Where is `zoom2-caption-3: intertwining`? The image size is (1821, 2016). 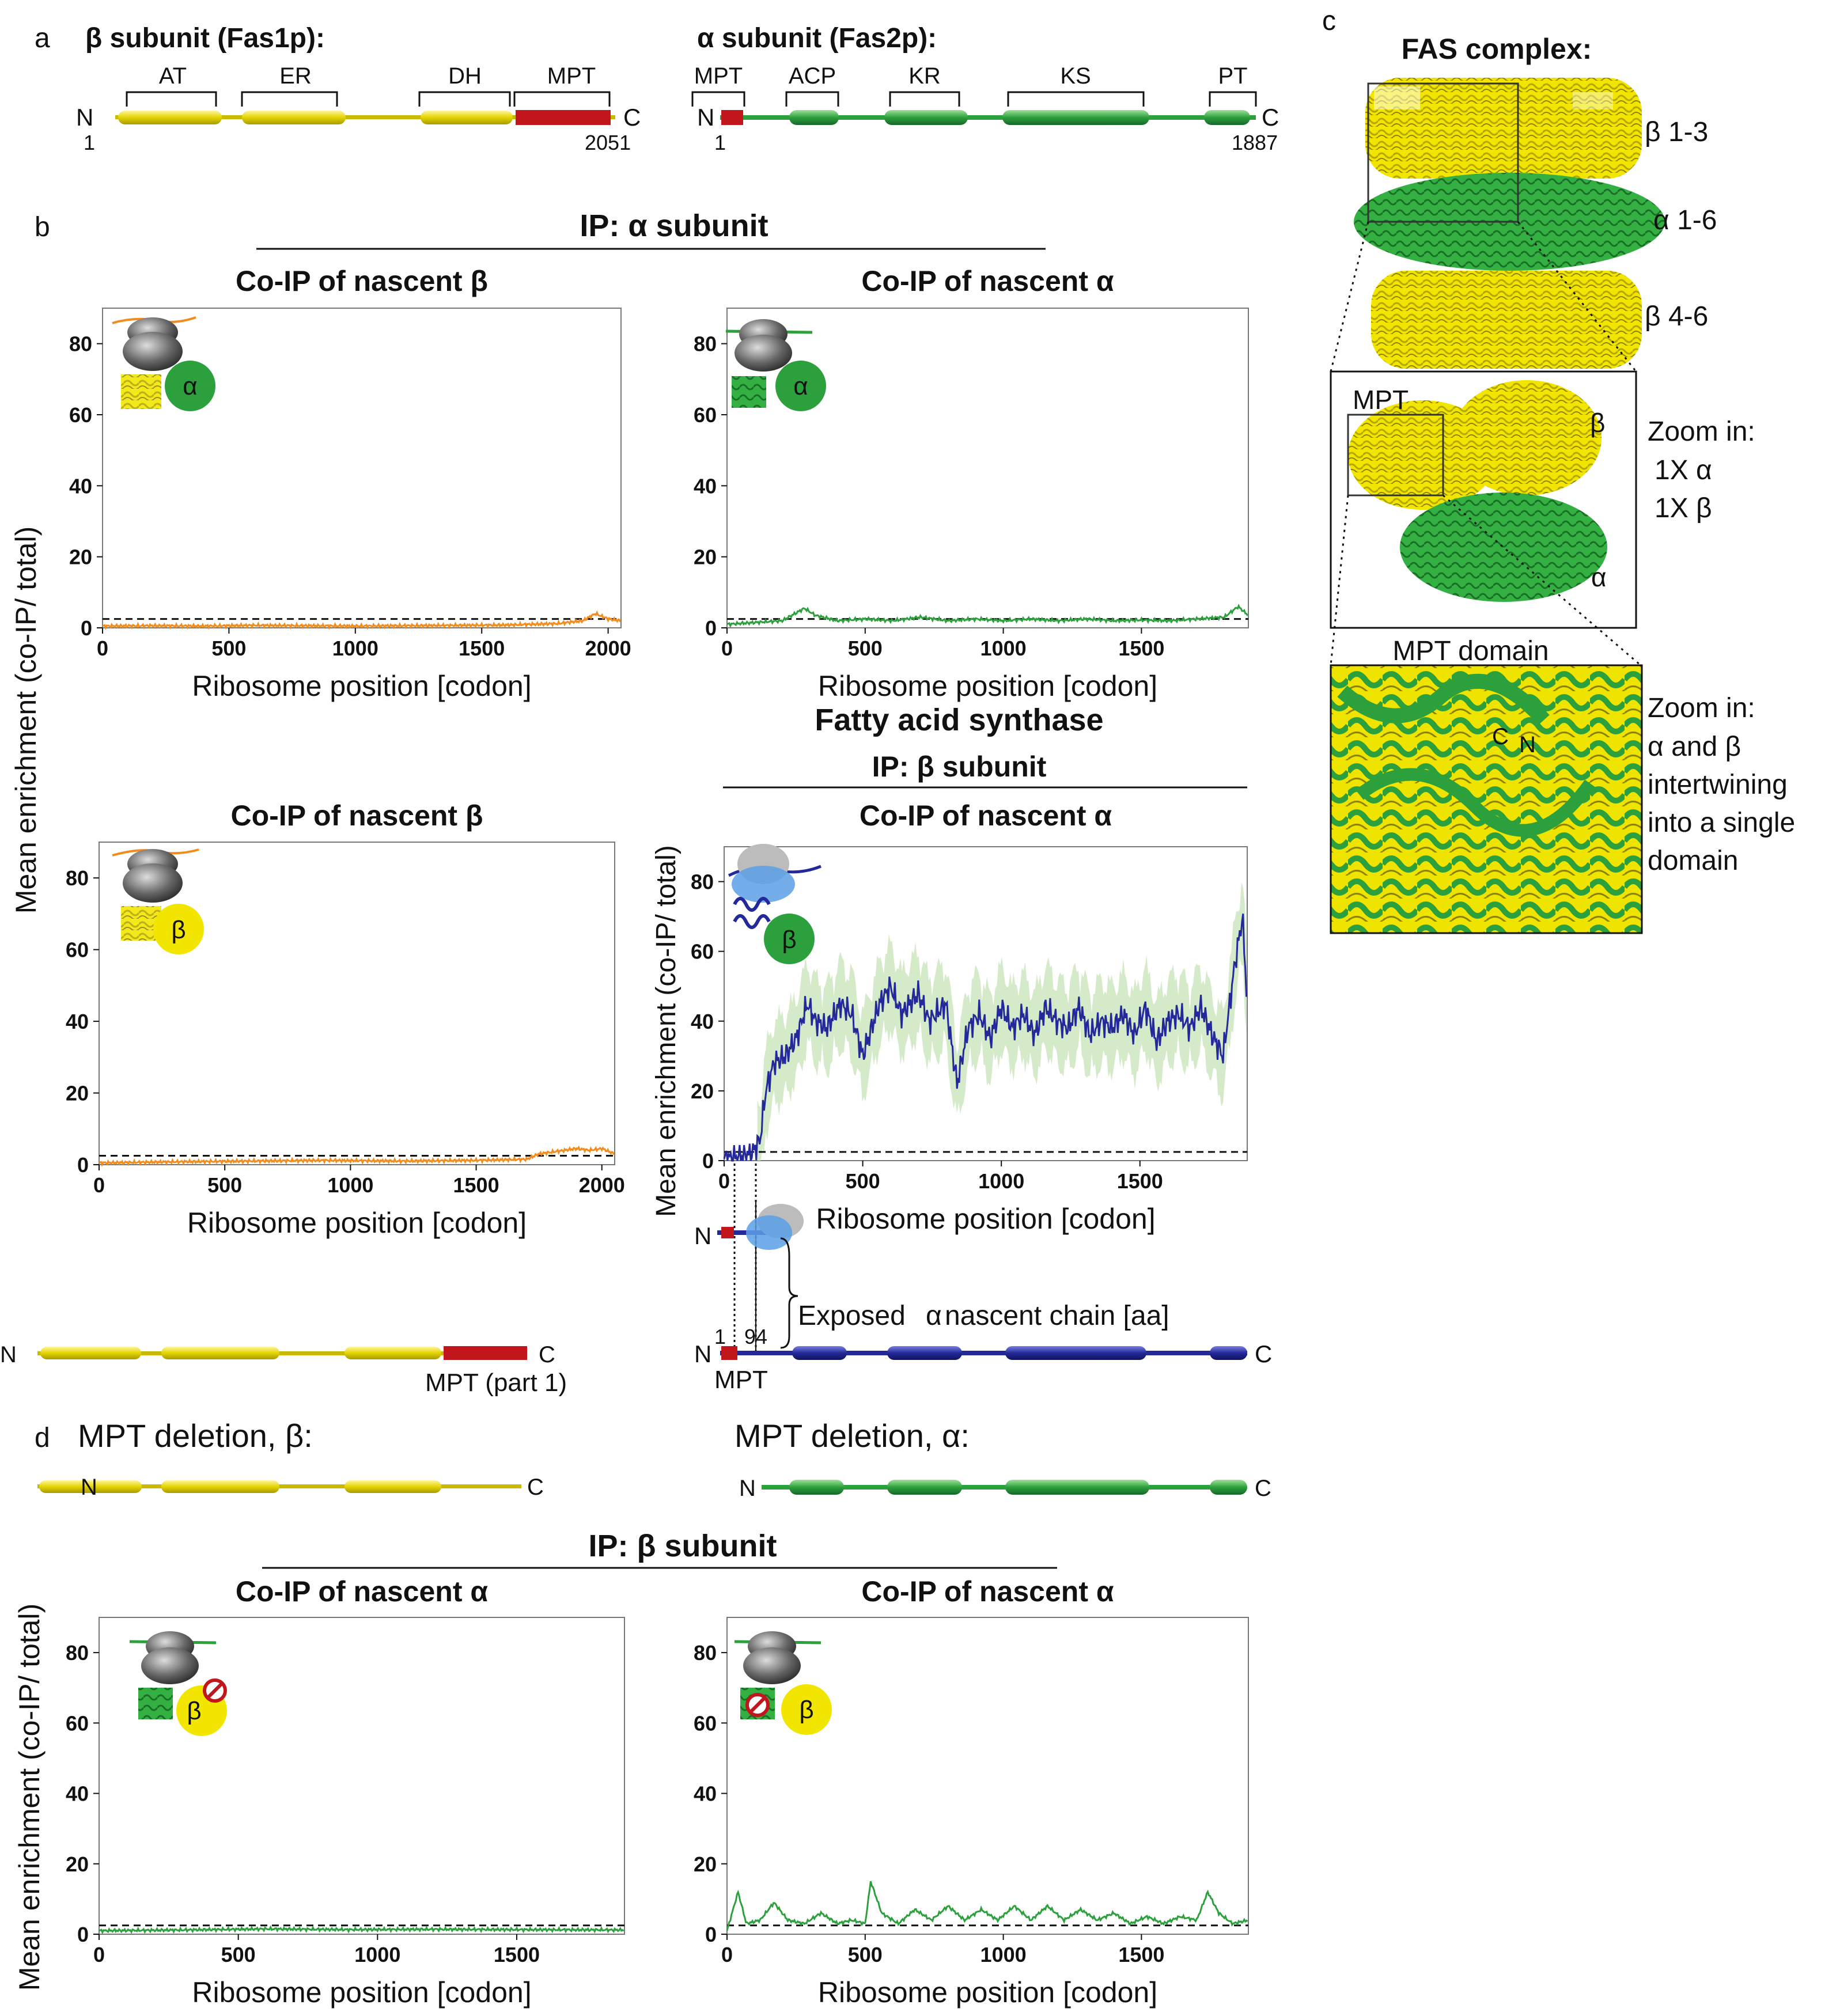
zoom2-caption-3: intertwining is located at coordinates (1718, 785).